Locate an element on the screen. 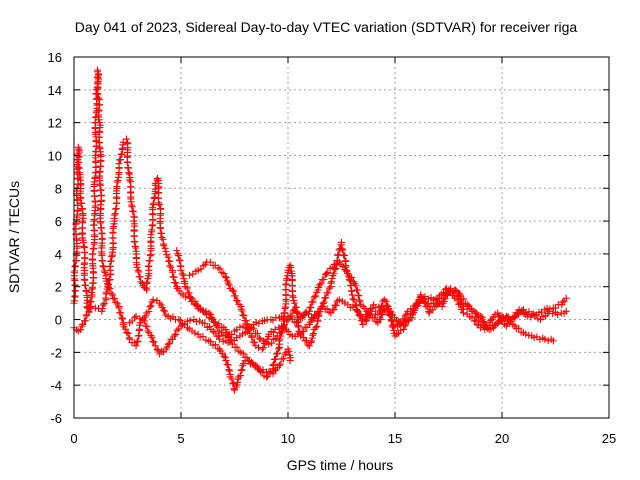 This screenshot has height=480, width=640. y-tick-label: 8 is located at coordinates (58, 188).